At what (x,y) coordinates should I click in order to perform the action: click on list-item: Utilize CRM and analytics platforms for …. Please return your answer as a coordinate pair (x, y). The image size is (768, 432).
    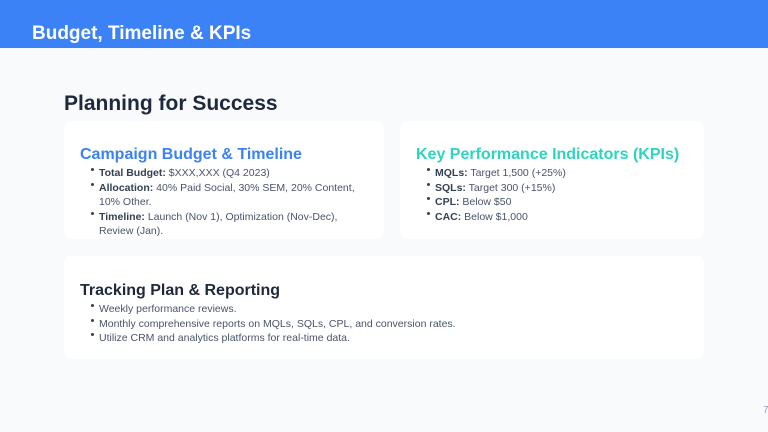
    Looking at the image, I should click on (389, 338).